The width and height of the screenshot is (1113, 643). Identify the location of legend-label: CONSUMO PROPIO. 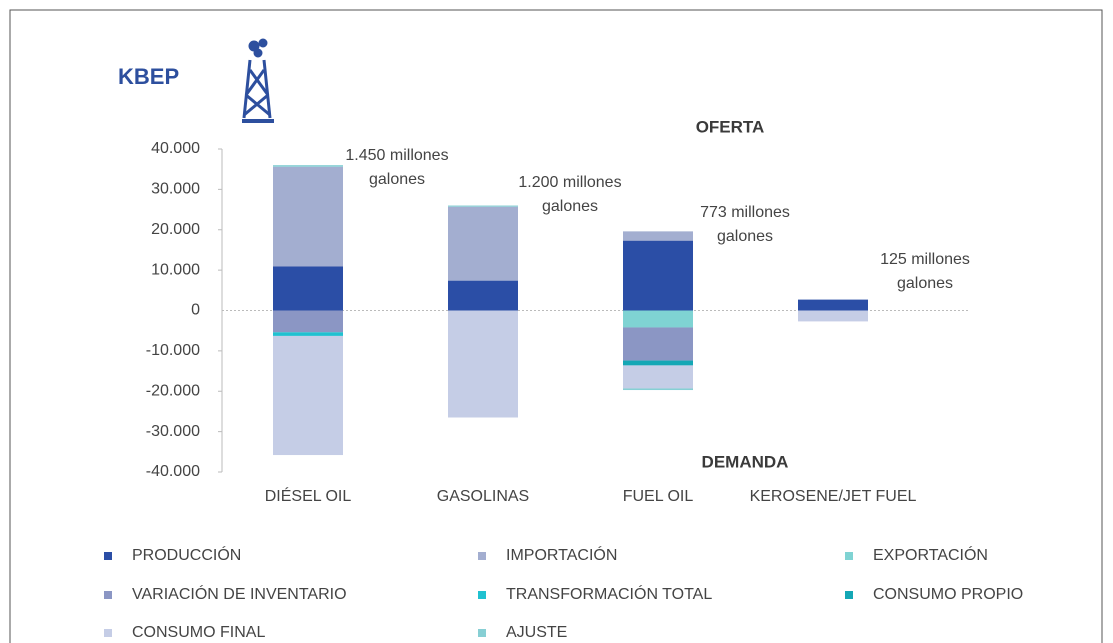
(948, 594).